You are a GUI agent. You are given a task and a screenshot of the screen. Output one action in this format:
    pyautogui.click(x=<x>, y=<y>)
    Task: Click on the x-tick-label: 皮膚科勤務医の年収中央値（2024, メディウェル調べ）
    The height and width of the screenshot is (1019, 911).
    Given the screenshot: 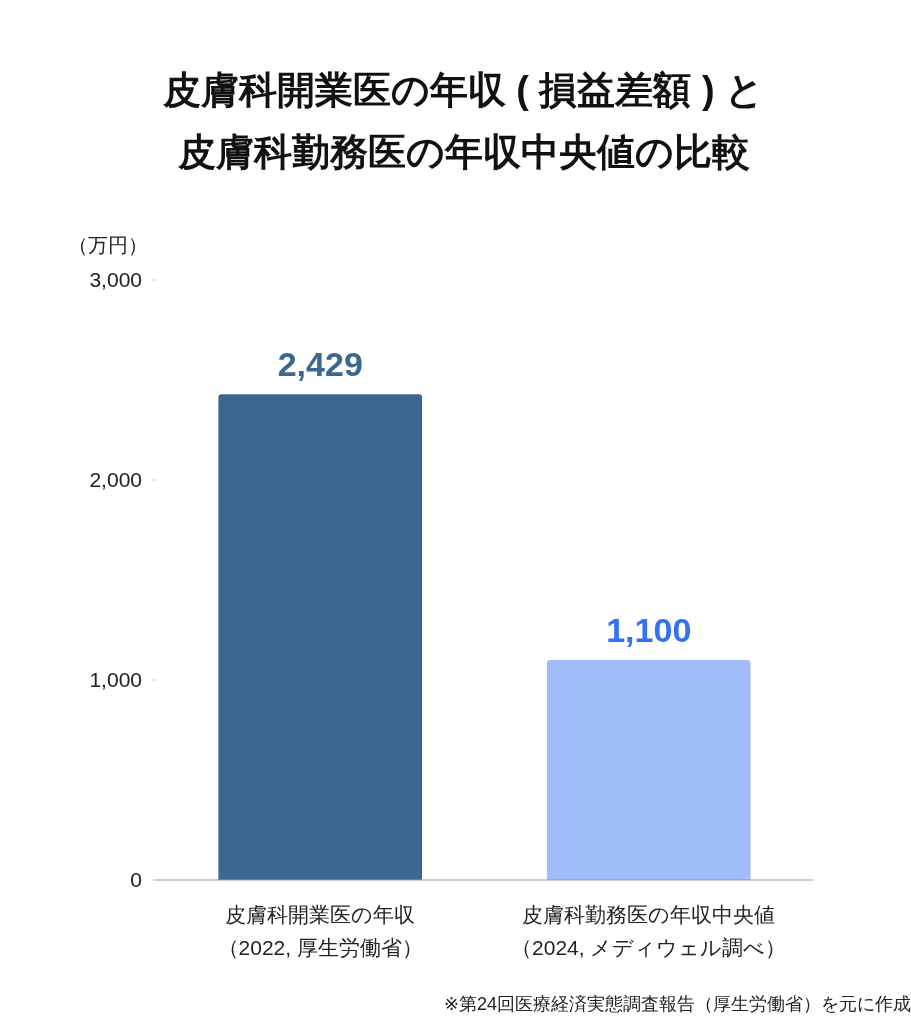 What is the action you would take?
    pyautogui.click(x=649, y=931)
    